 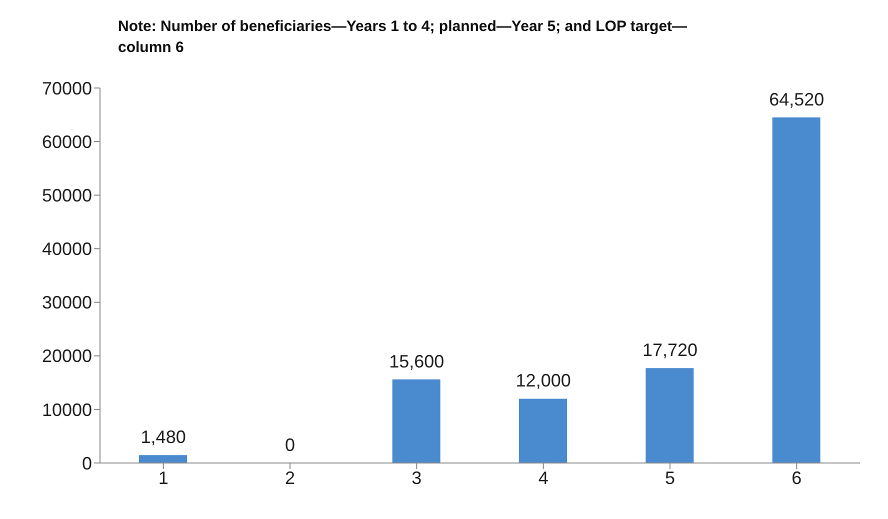 I want to click on data-label: 12,000, so click(x=543, y=380).